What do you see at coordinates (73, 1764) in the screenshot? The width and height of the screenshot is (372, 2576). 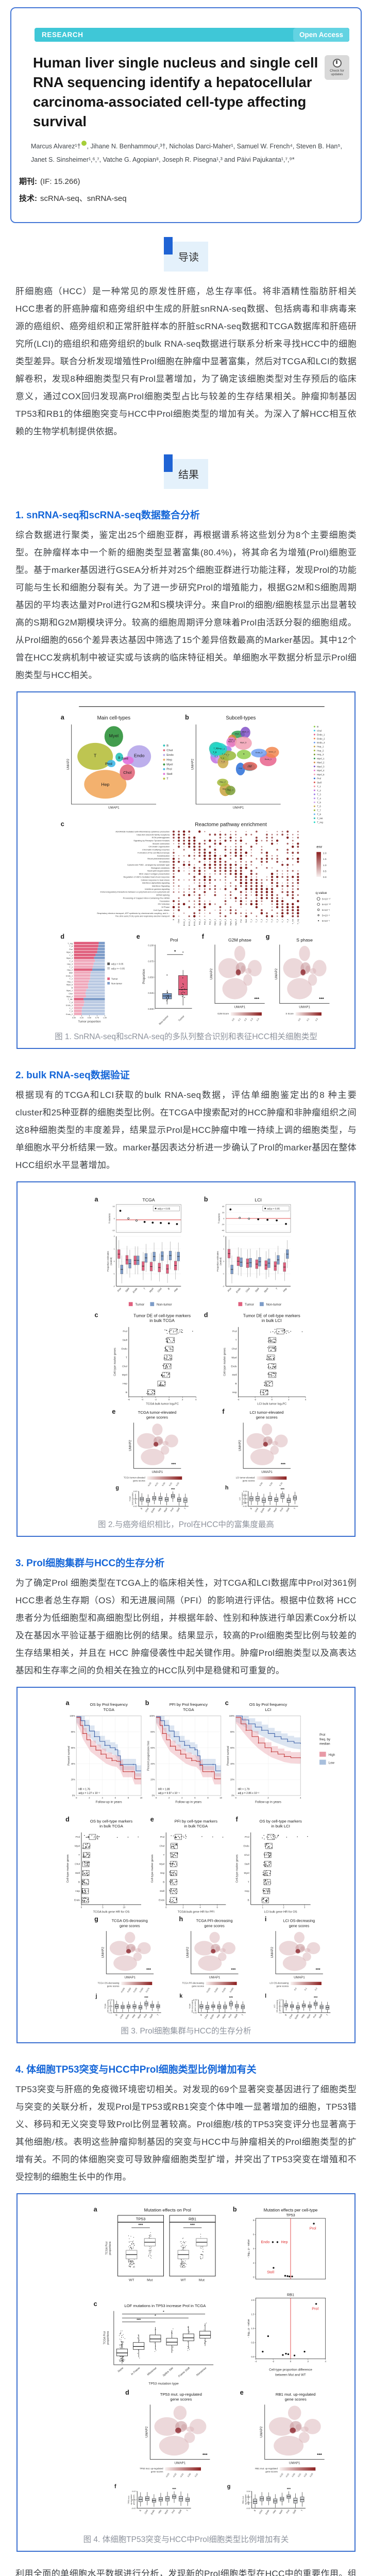 I see `svg-text: 40%` at bounding box center [73, 1764].